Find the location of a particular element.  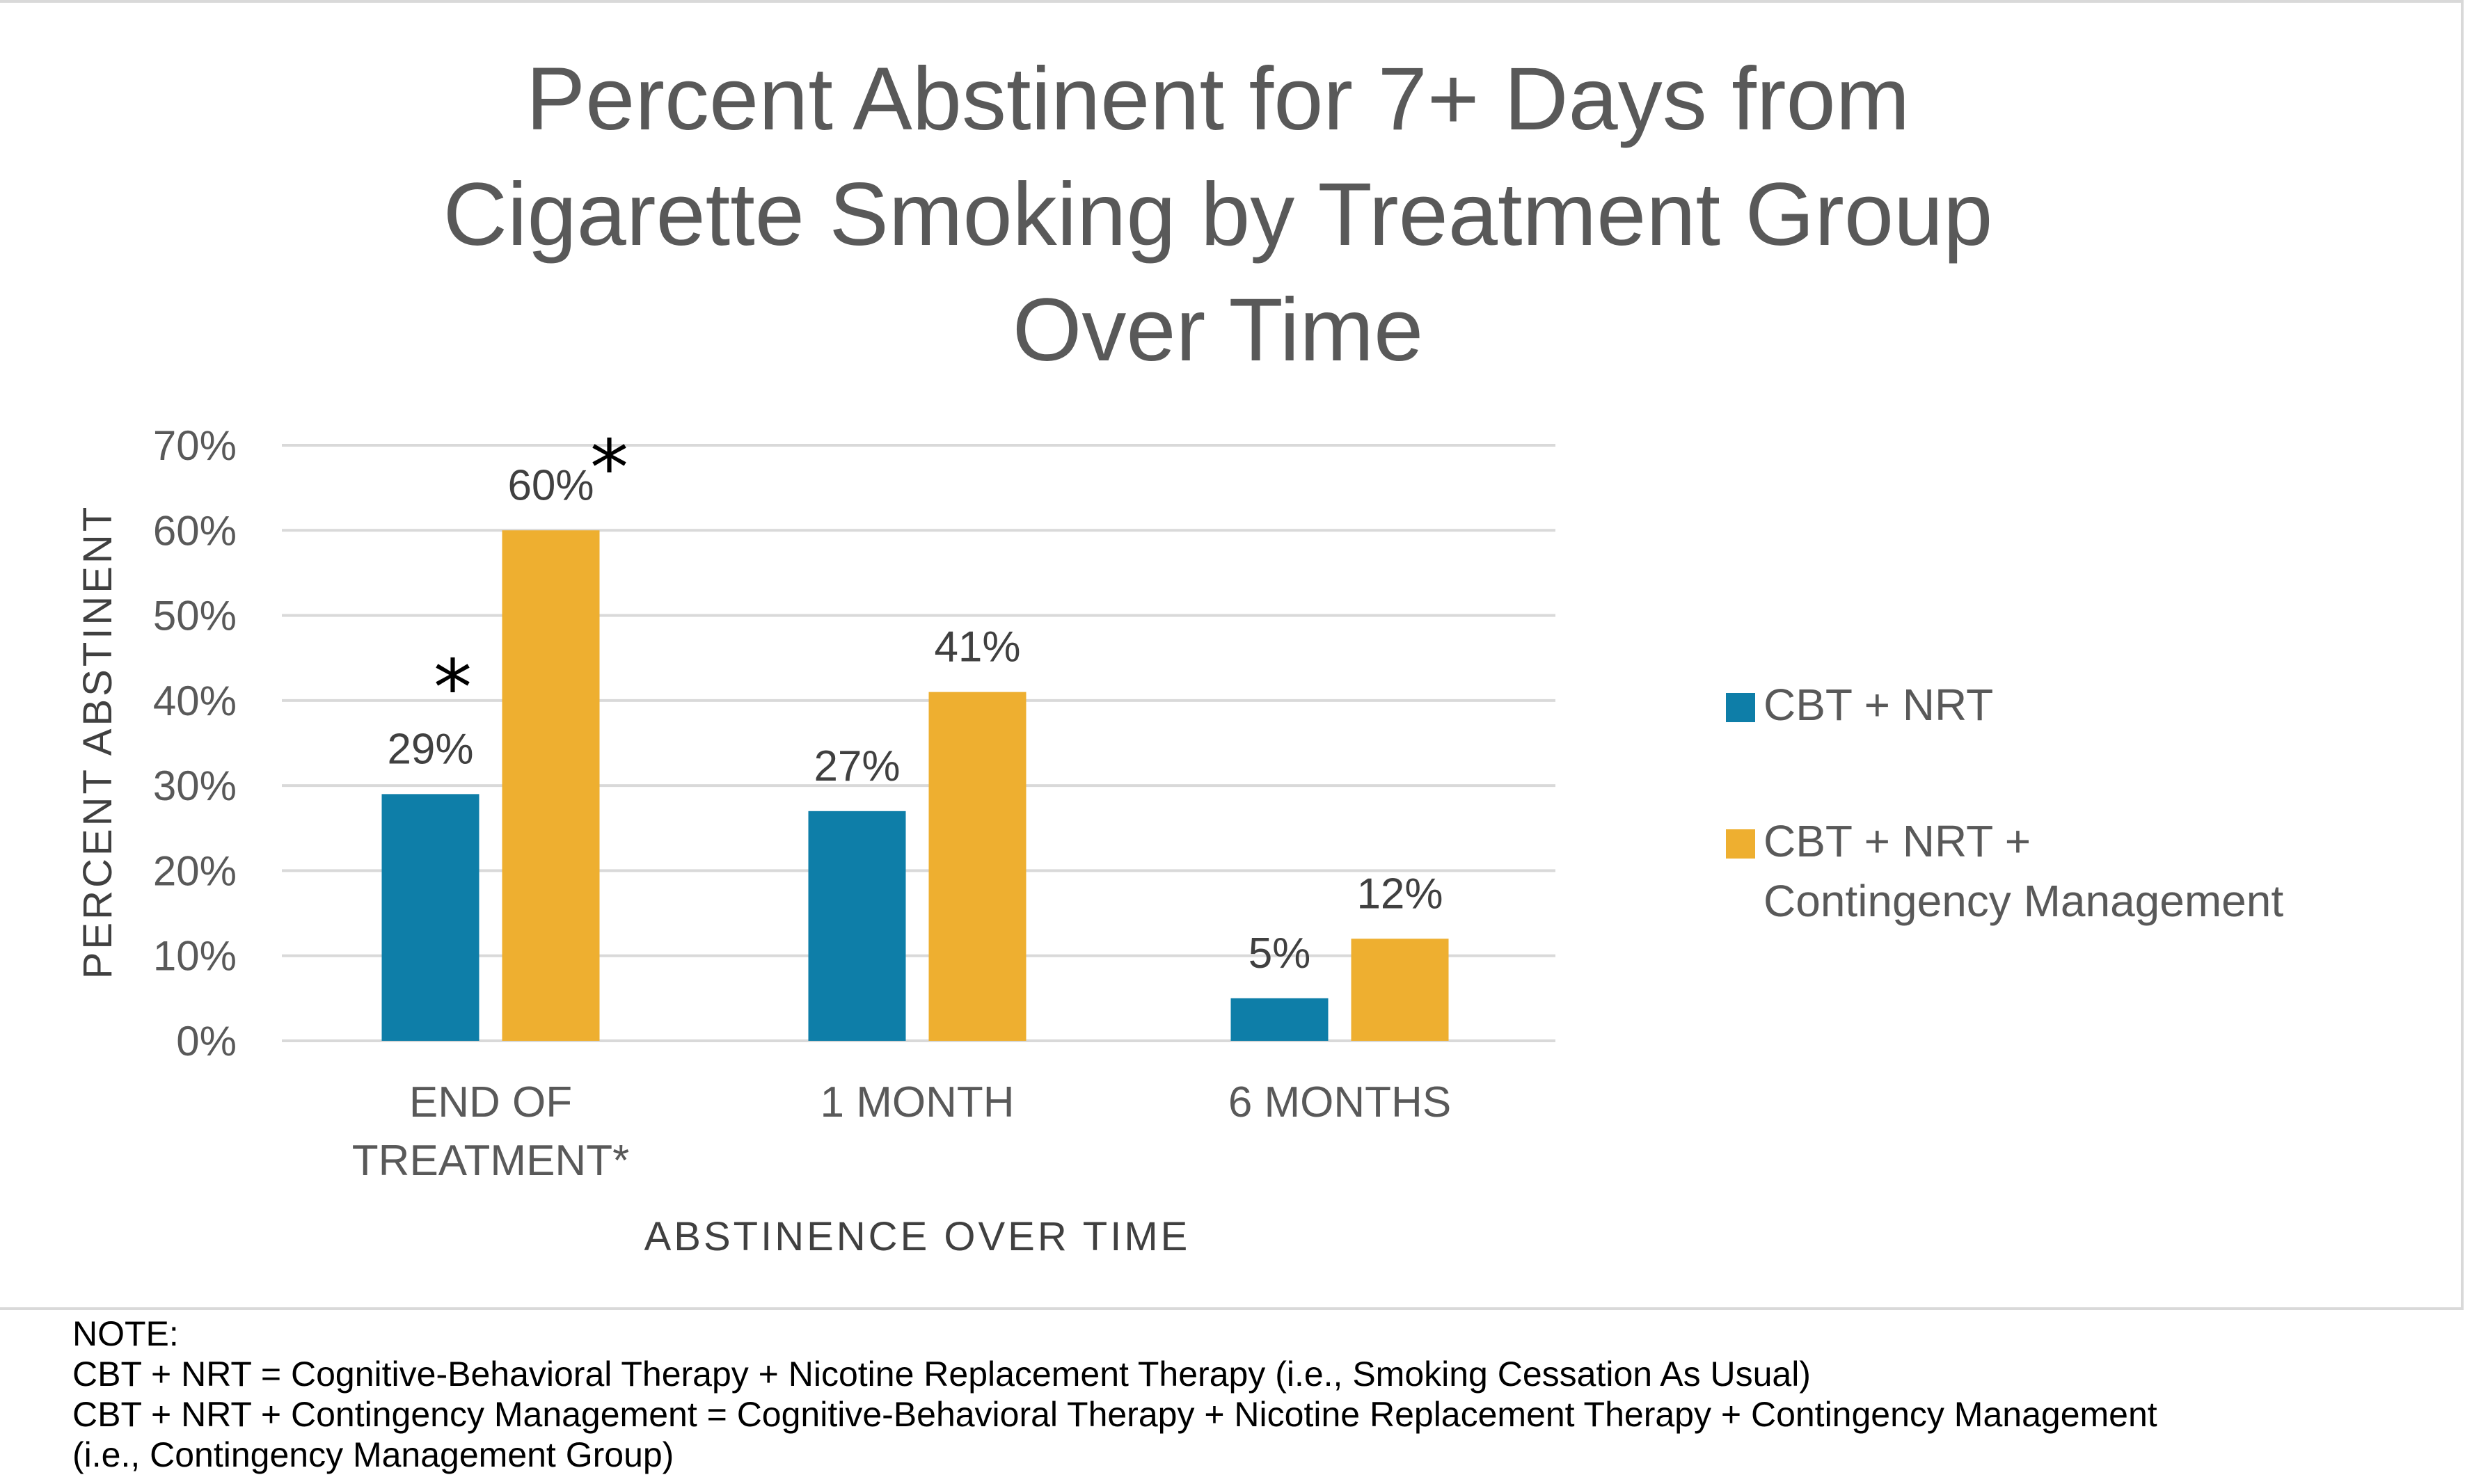

chart-title-line: Percent Abstinent for 7+ Days from is located at coordinates (1217, 99).